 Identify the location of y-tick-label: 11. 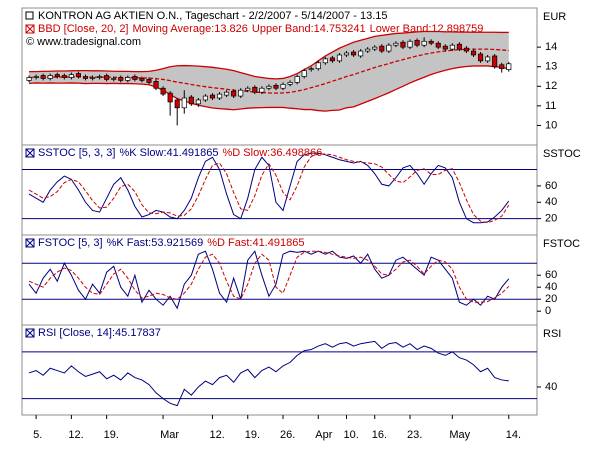
(550, 106).